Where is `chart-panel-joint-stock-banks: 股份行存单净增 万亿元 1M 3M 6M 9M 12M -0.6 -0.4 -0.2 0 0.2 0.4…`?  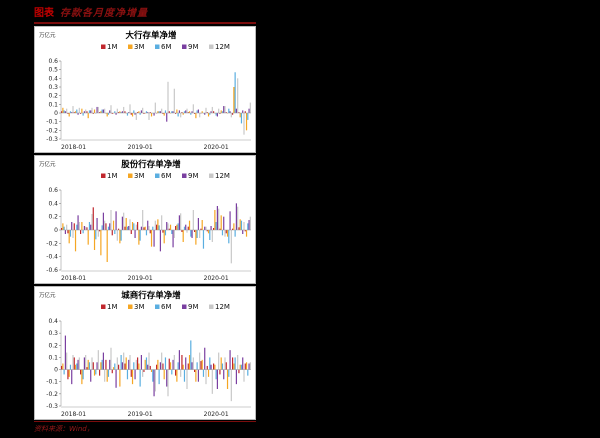 chart-panel-joint-stock-banks: 股份行存单净增 万亿元 1M 3M 6M 9M 12M -0.6 -0.4 -0.2 0 0.2 0.4… is located at coordinates (145, 219).